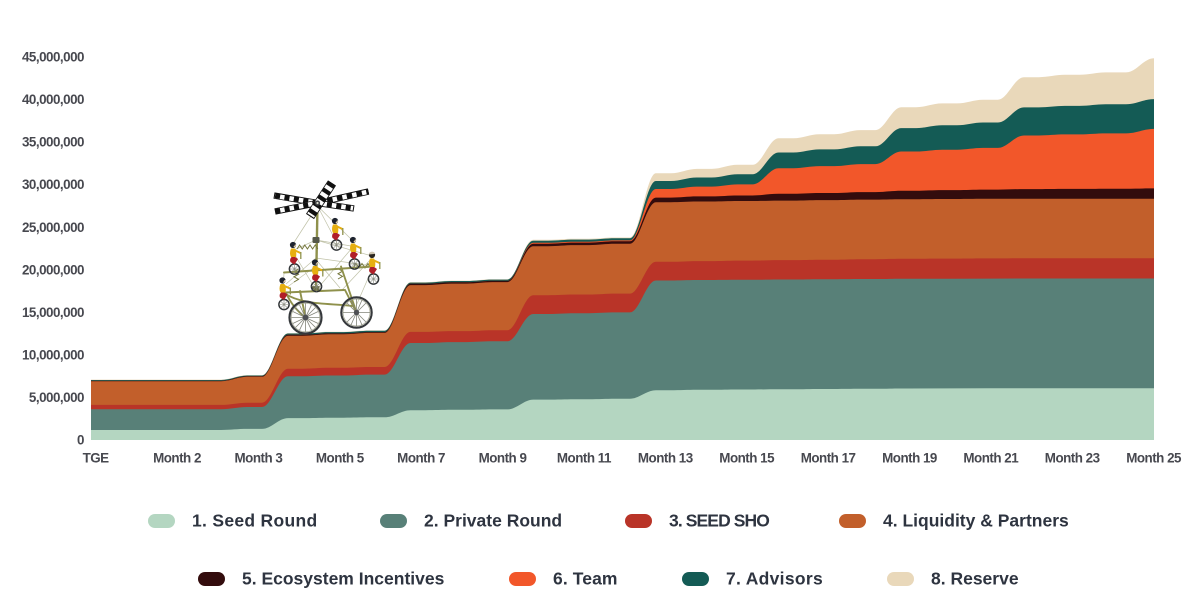  I want to click on svg-text: 45,000,000, so click(53, 57).